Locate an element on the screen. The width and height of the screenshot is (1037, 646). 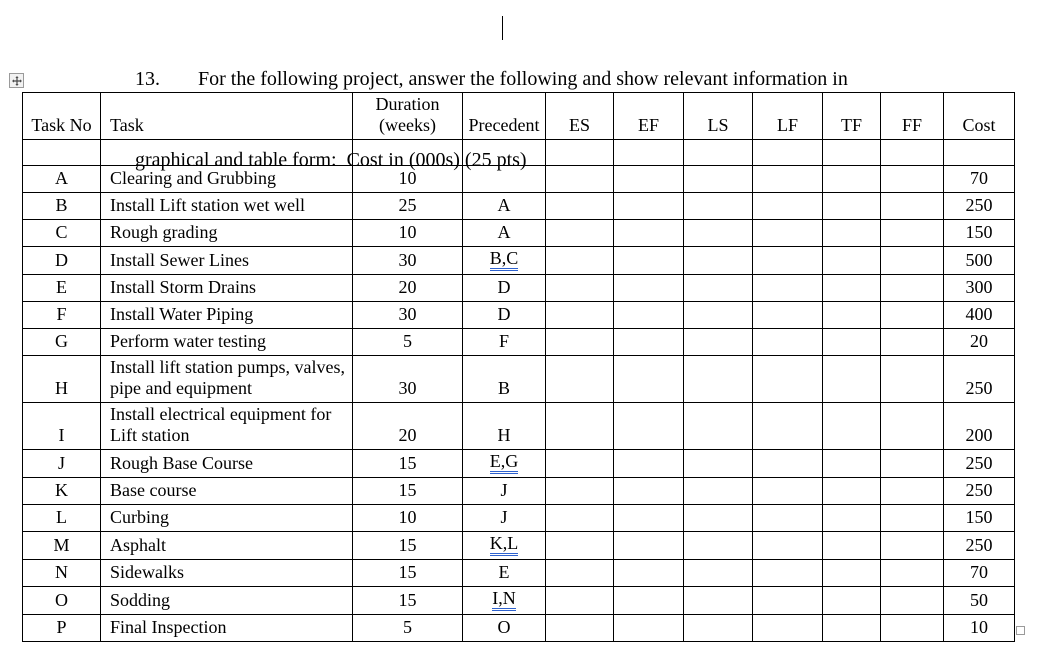
cell-task-no: L is located at coordinates (61, 518).